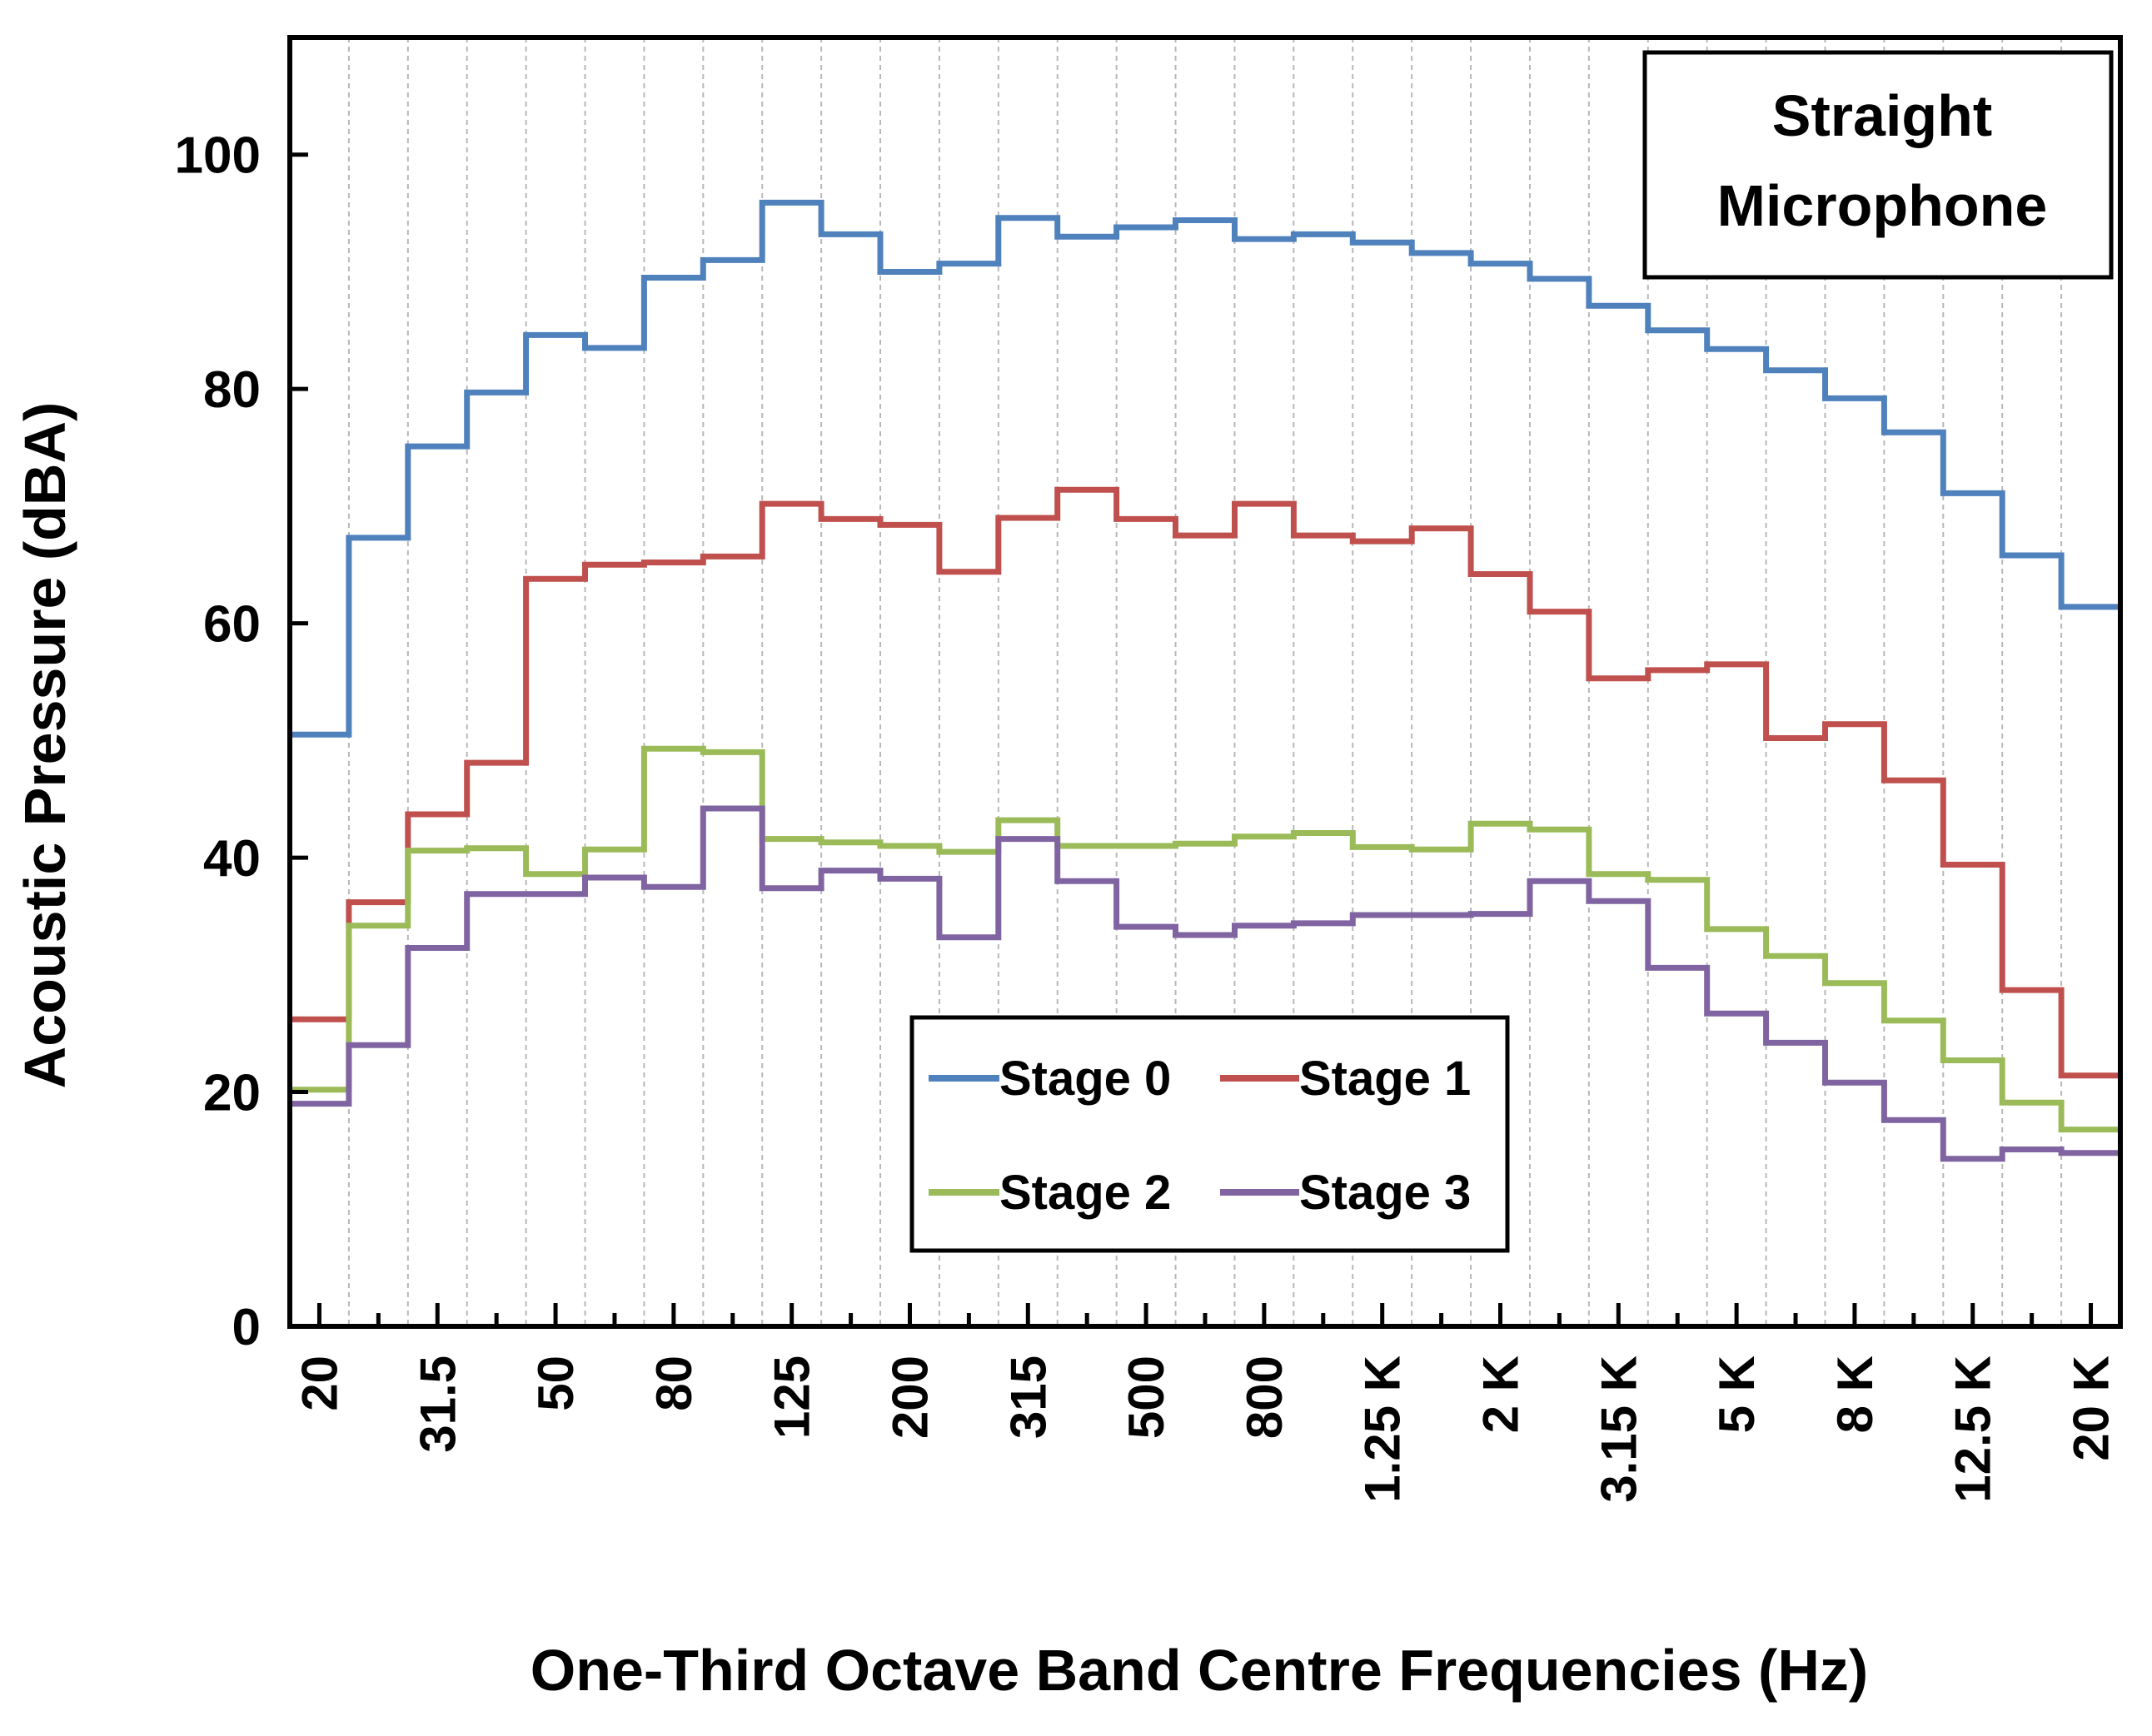  I want to click on x-tick-label: 5 K, so click(1737, 1394).